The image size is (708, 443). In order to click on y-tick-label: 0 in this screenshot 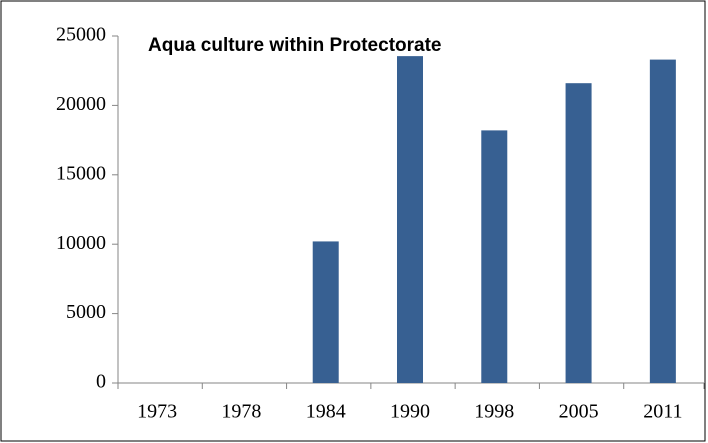, I will do `click(101, 382)`.